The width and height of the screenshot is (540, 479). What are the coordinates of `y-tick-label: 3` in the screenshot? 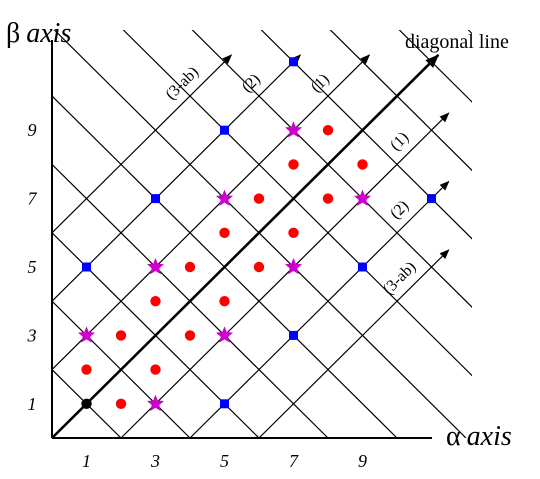 It's located at (32, 335).